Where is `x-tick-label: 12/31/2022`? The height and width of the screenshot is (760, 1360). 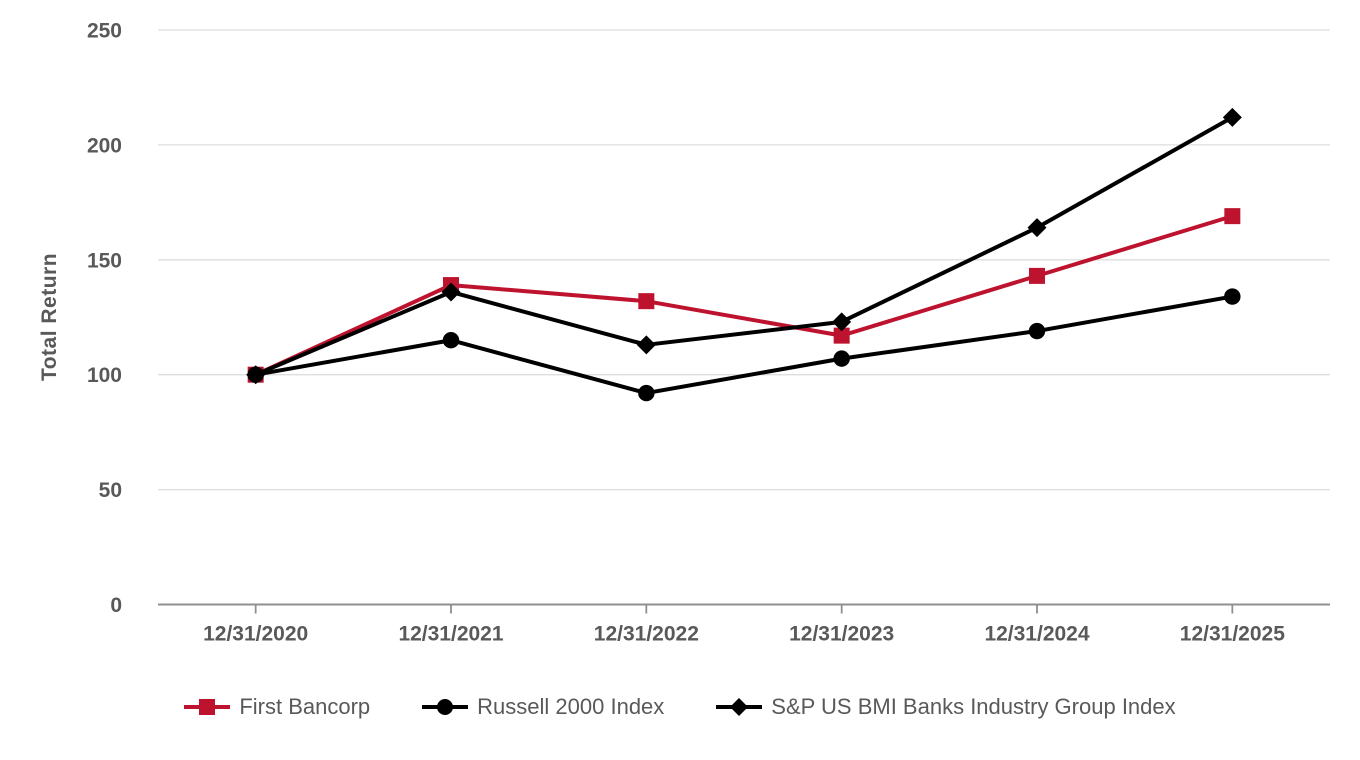
x-tick-label: 12/31/2022 is located at coordinates (646, 634).